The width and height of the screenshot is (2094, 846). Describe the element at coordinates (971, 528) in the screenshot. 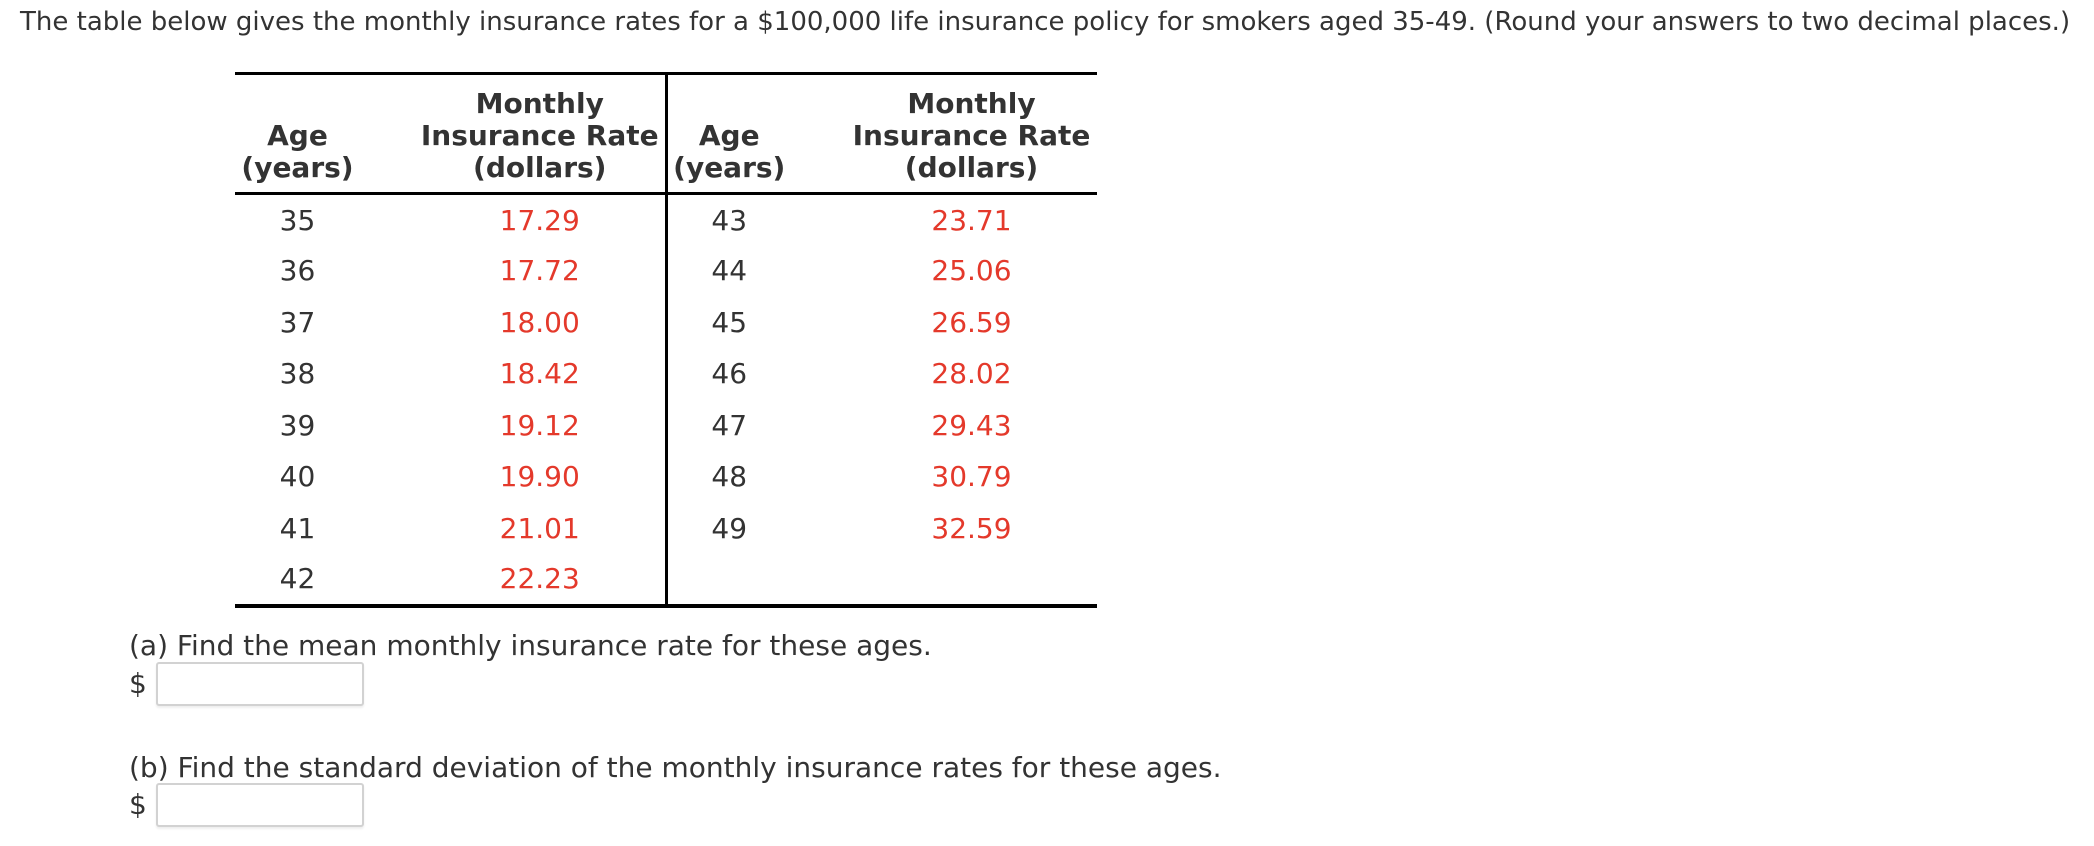

I see `rate-cell: 32.59` at that location.